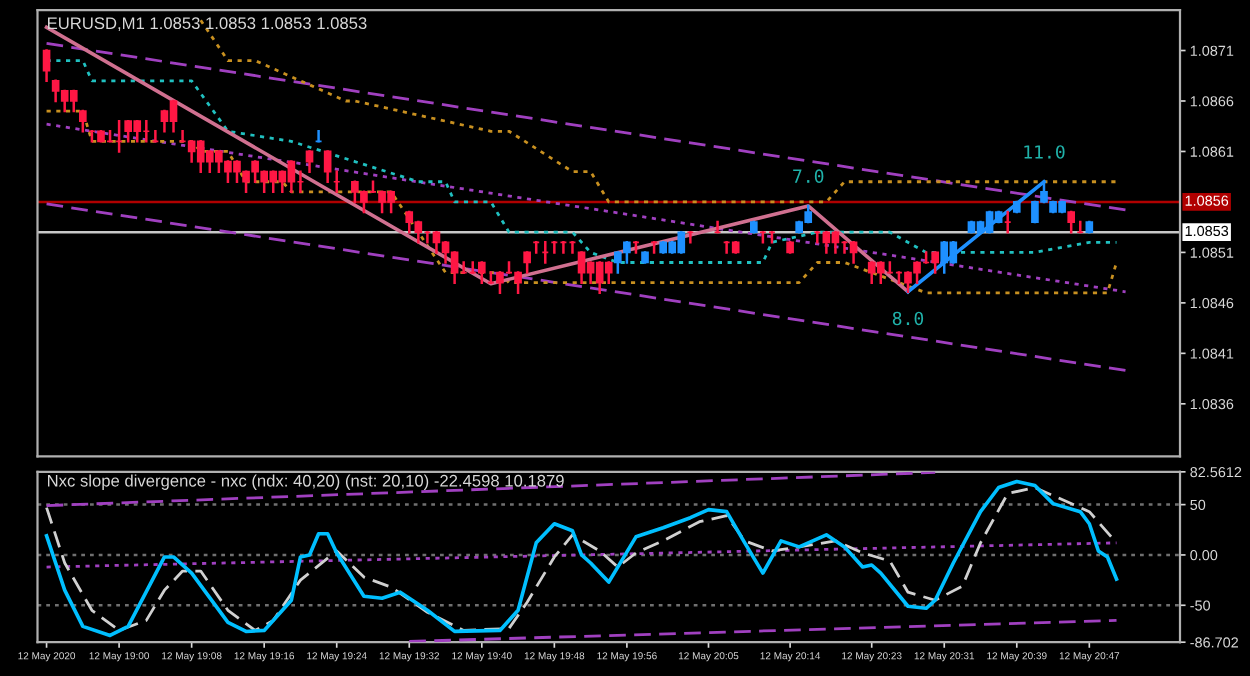 This screenshot has height=676, width=1250. Describe the element at coordinates (1044, 152) in the screenshot. I see `annotation: 11.0` at that location.